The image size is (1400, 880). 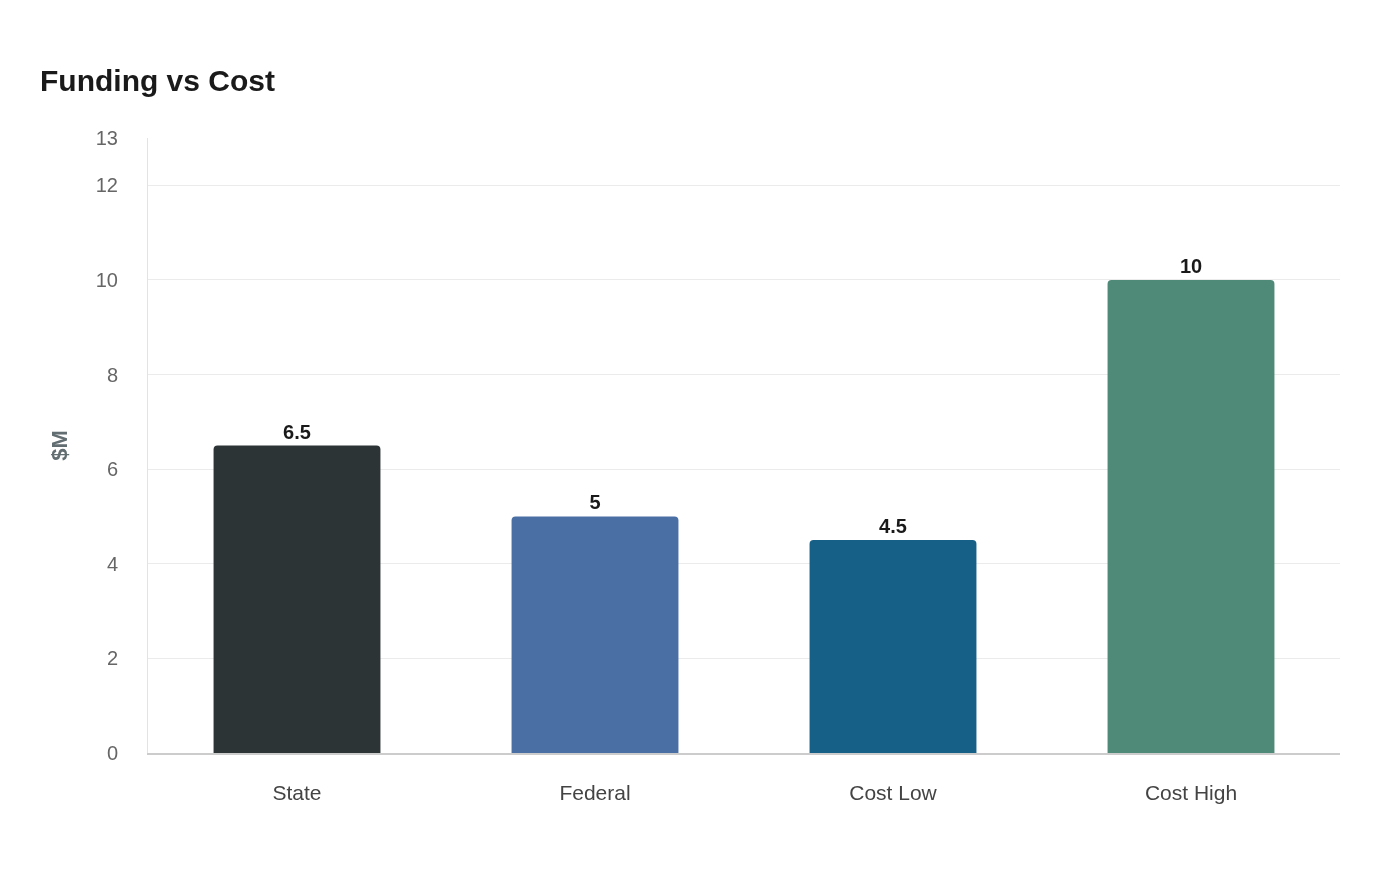 What do you see at coordinates (106, 185) in the screenshot?
I see `y-tick-label: 12` at bounding box center [106, 185].